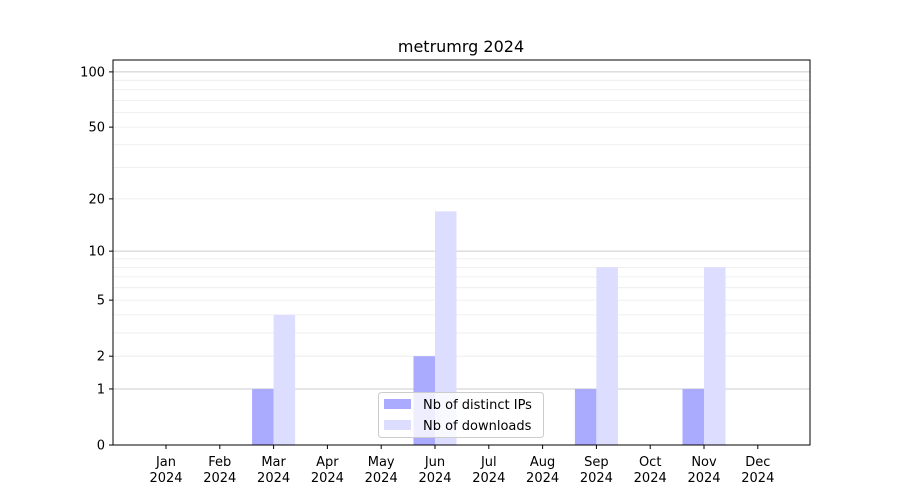  Describe the element at coordinates (477, 426) in the screenshot. I see `legend-label: Nb of downloads` at that location.